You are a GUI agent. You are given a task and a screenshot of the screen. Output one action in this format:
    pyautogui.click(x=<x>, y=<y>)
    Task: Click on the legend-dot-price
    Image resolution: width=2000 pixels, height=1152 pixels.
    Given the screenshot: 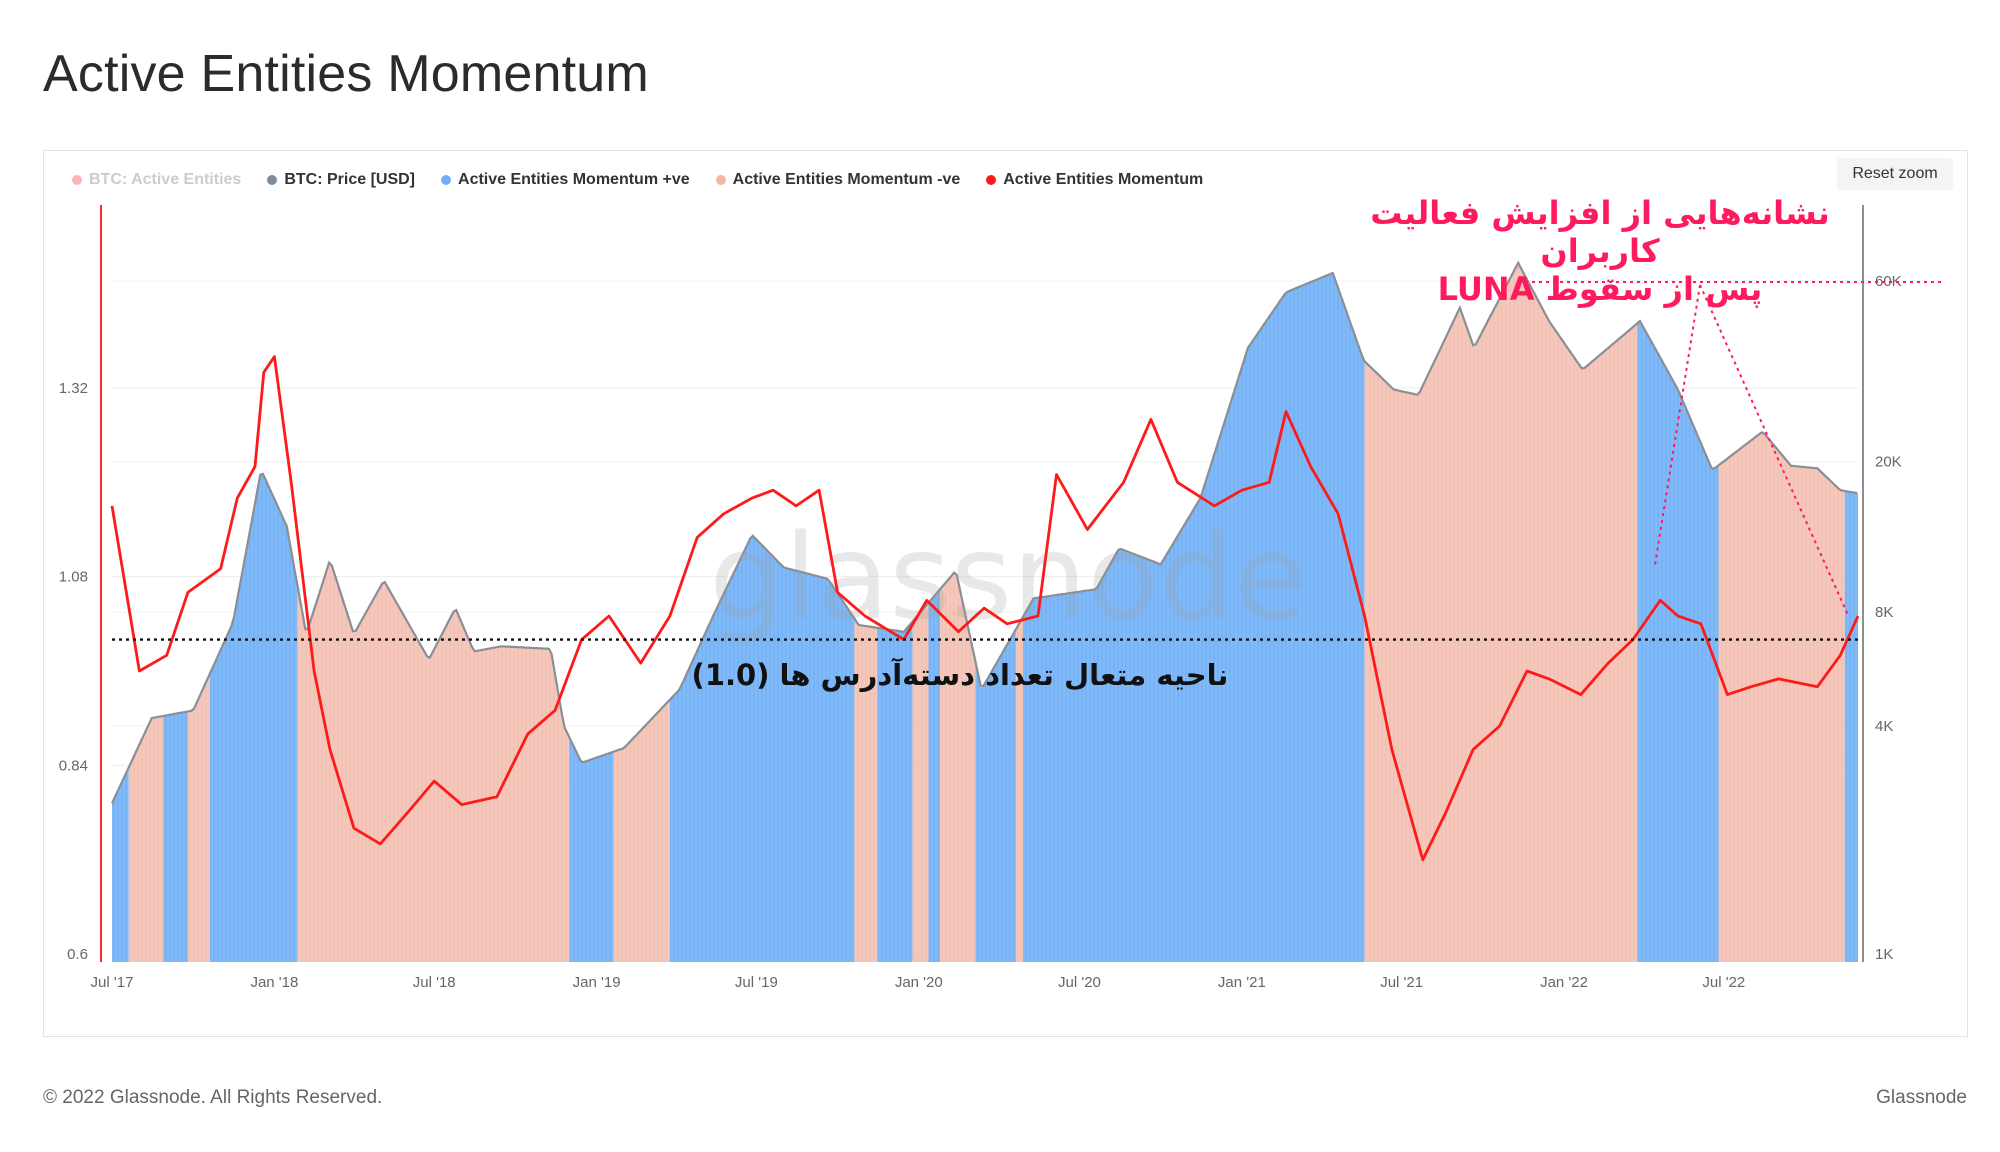 What is the action you would take?
    pyautogui.click(x=272, y=180)
    